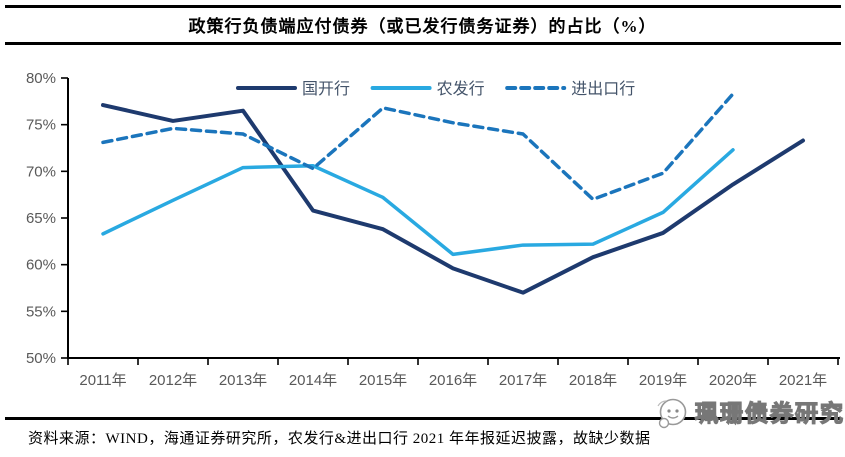  I want to click on whale-face-logo-icon, so click(672, 413).